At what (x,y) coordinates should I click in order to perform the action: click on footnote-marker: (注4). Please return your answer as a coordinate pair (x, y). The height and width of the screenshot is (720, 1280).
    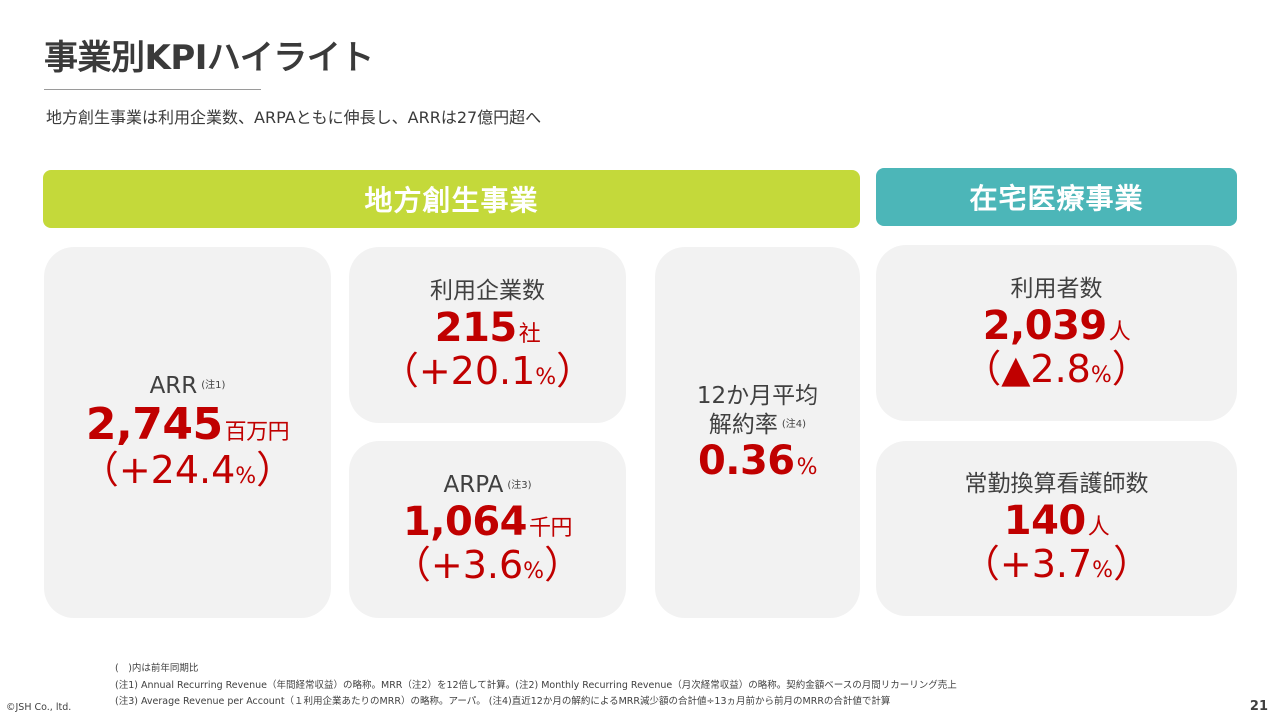
    Looking at the image, I should click on (794, 424).